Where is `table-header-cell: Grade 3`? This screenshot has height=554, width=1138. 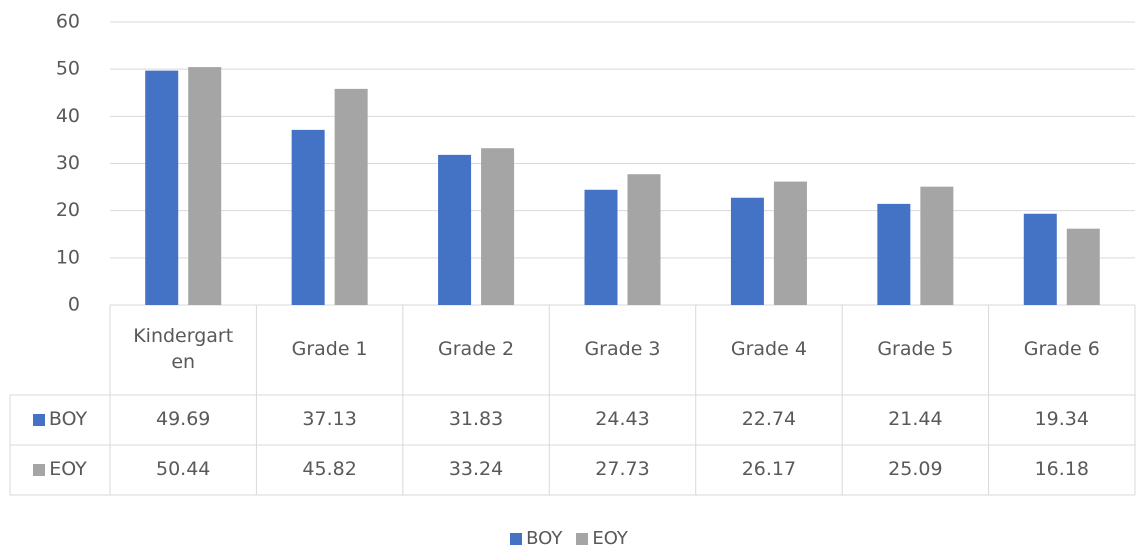 table-header-cell: Grade 3 is located at coordinates (622, 350).